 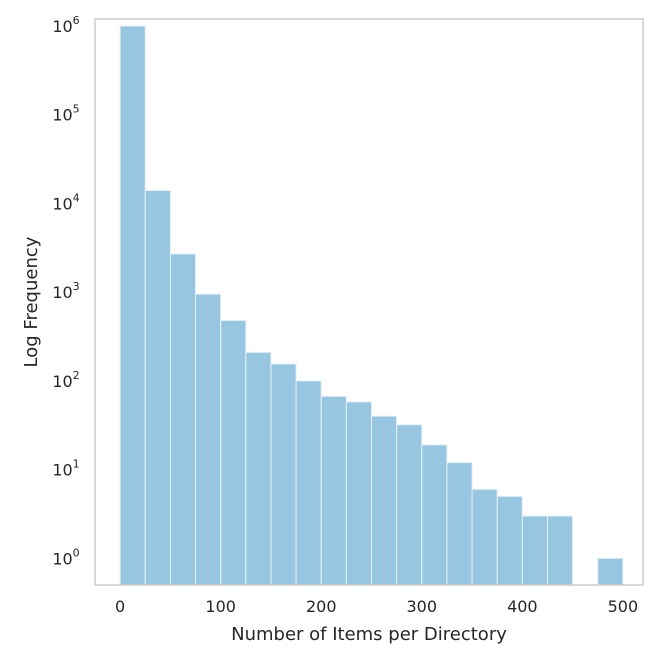 I want to click on x-tick-label: 300, so click(x=422, y=606).